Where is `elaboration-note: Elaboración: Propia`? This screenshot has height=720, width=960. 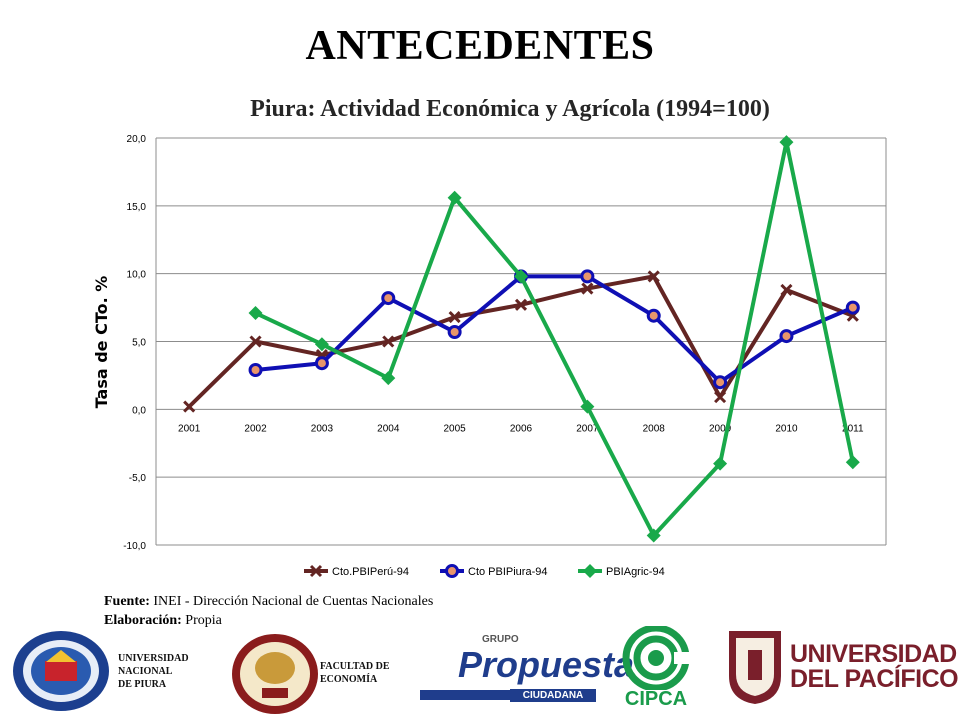
elaboration-note: Elaboración: Propia is located at coordinates (163, 620).